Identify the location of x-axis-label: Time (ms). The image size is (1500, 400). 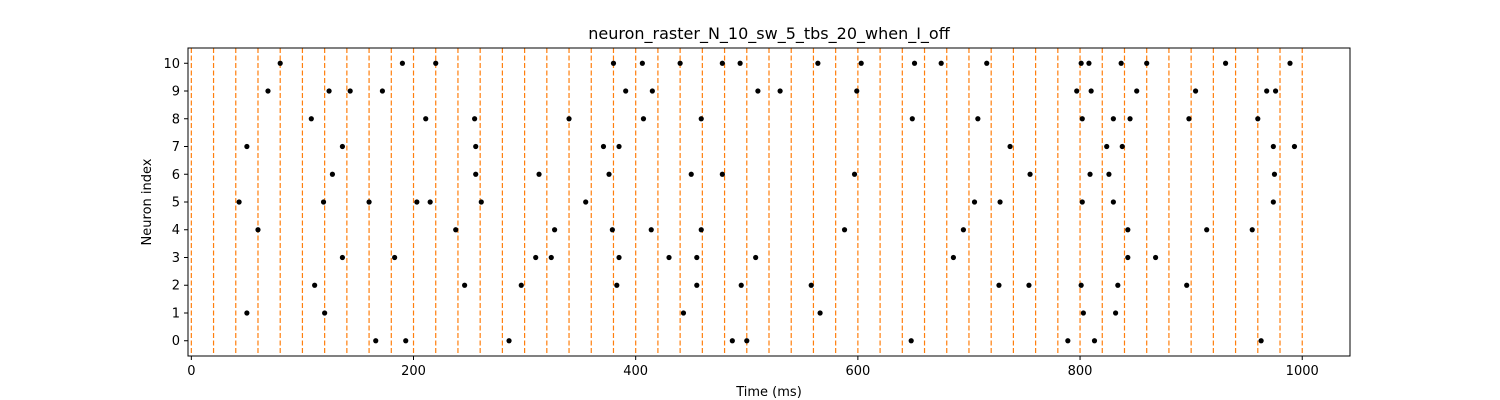
(768, 392).